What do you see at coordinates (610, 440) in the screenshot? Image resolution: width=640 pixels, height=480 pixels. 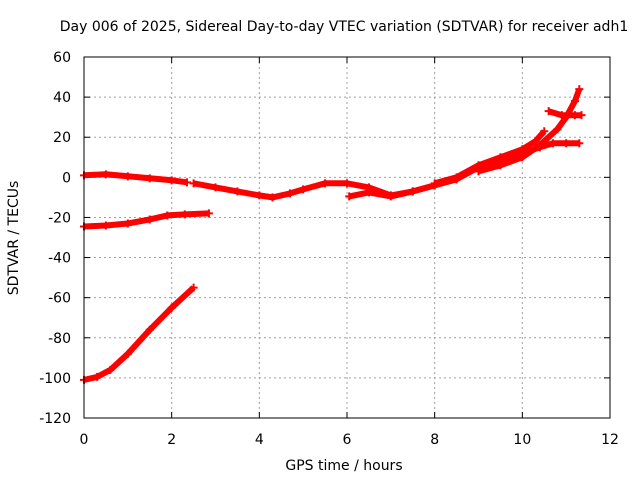 I see `x-tick-label: 12` at bounding box center [610, 440].